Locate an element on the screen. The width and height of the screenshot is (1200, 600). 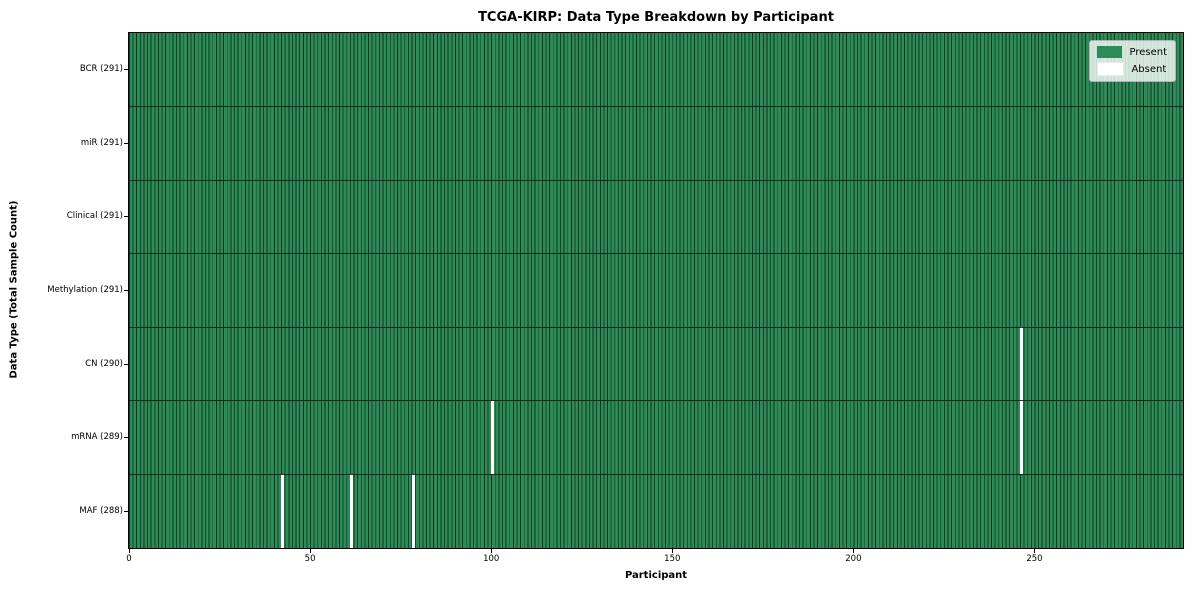
legend-label: Present is located at coordinates (1148, 52).